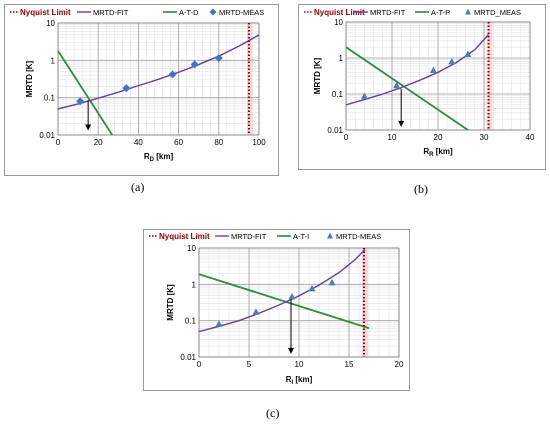 Image resolution: width=550 pixels, height=424 pixels. What do you see at coordinates (421, 189) in the screenshot?
I see `panel-caption-b: (b)` at bounding box center [421, 189].